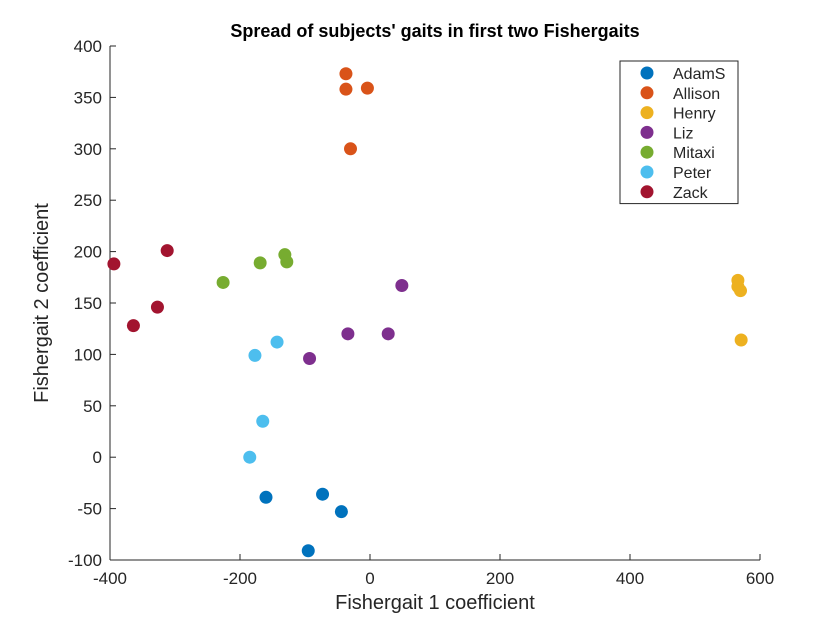  I want to click on x-tick-label: -200, so click(240, 578).